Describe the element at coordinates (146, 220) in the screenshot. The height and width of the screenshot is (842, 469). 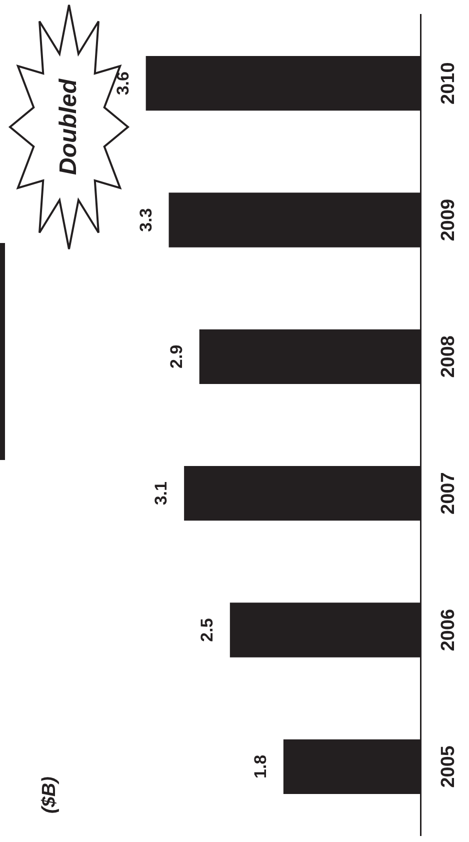
I see `data-label: 3.3` at that location.